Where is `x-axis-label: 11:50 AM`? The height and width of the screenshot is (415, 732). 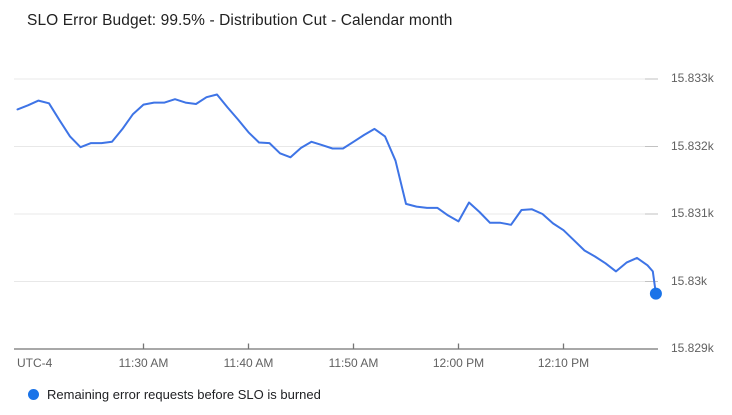
x-axis-label: 11:50 AM is located at coordinates (353, 363).